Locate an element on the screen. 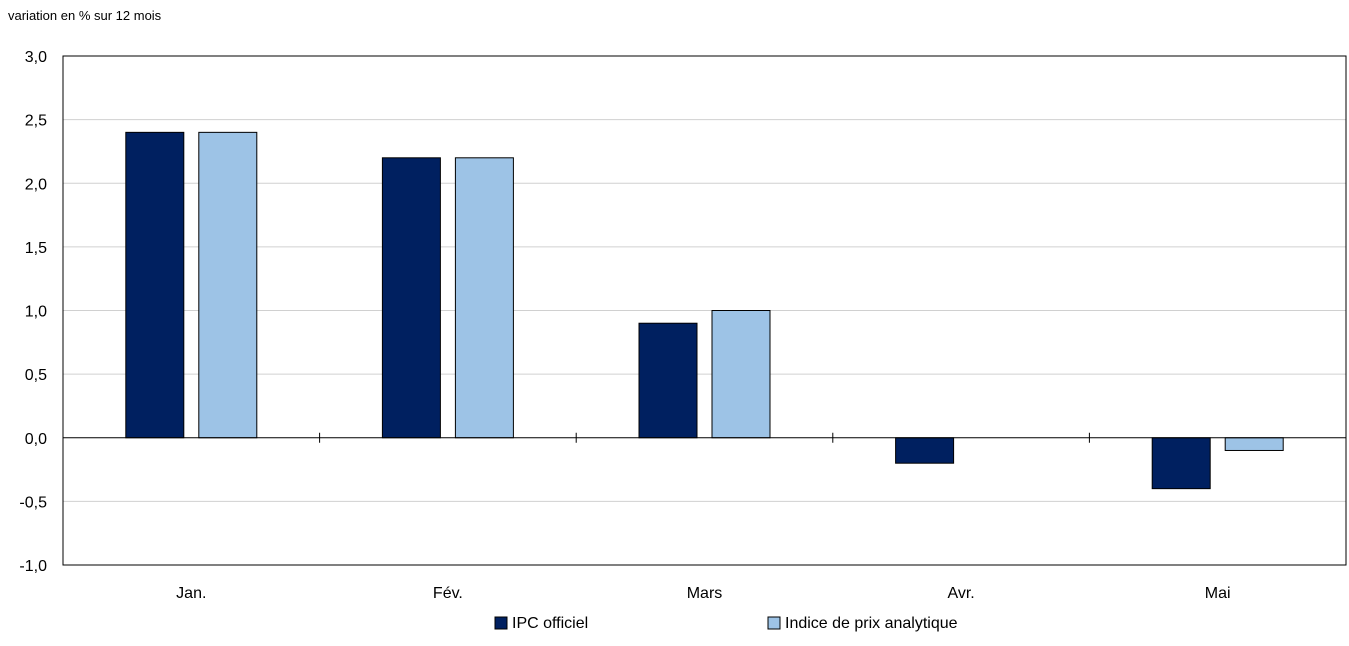  legend-label: IPC officiel is located at coordinates (550, 623).